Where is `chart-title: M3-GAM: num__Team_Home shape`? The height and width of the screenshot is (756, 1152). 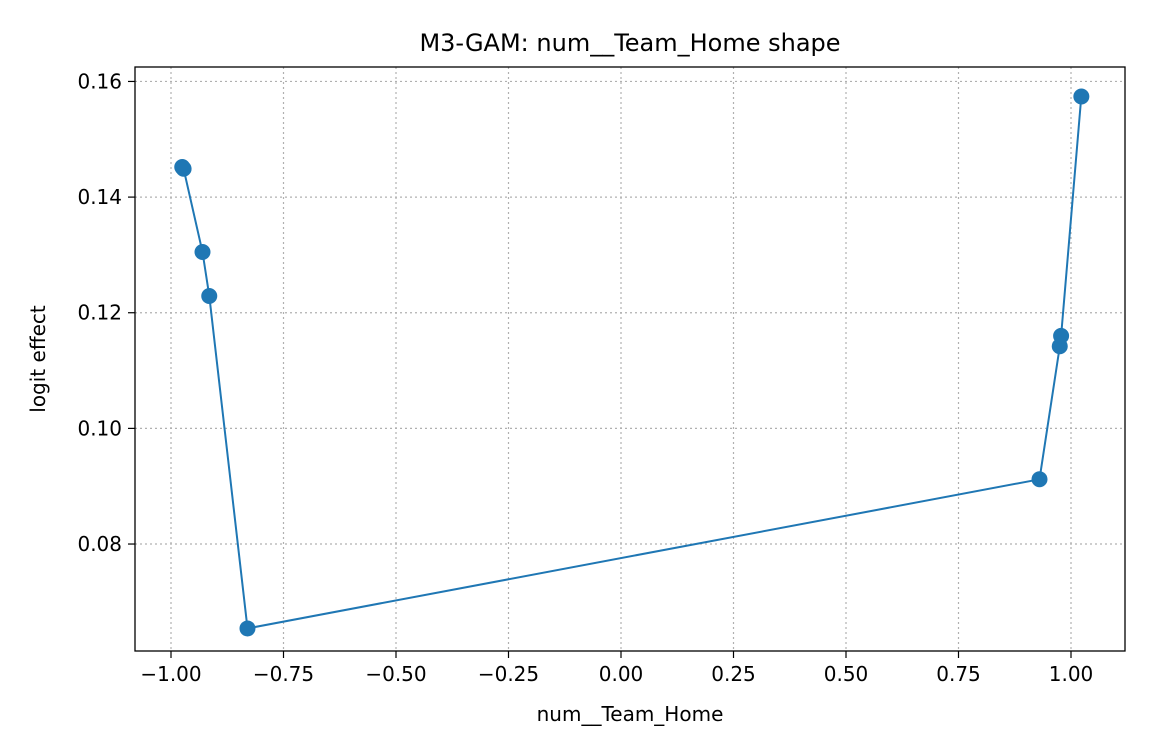 chart-title: M3-GAM: num__Team_Home shape is located at coordinates (629, 43).